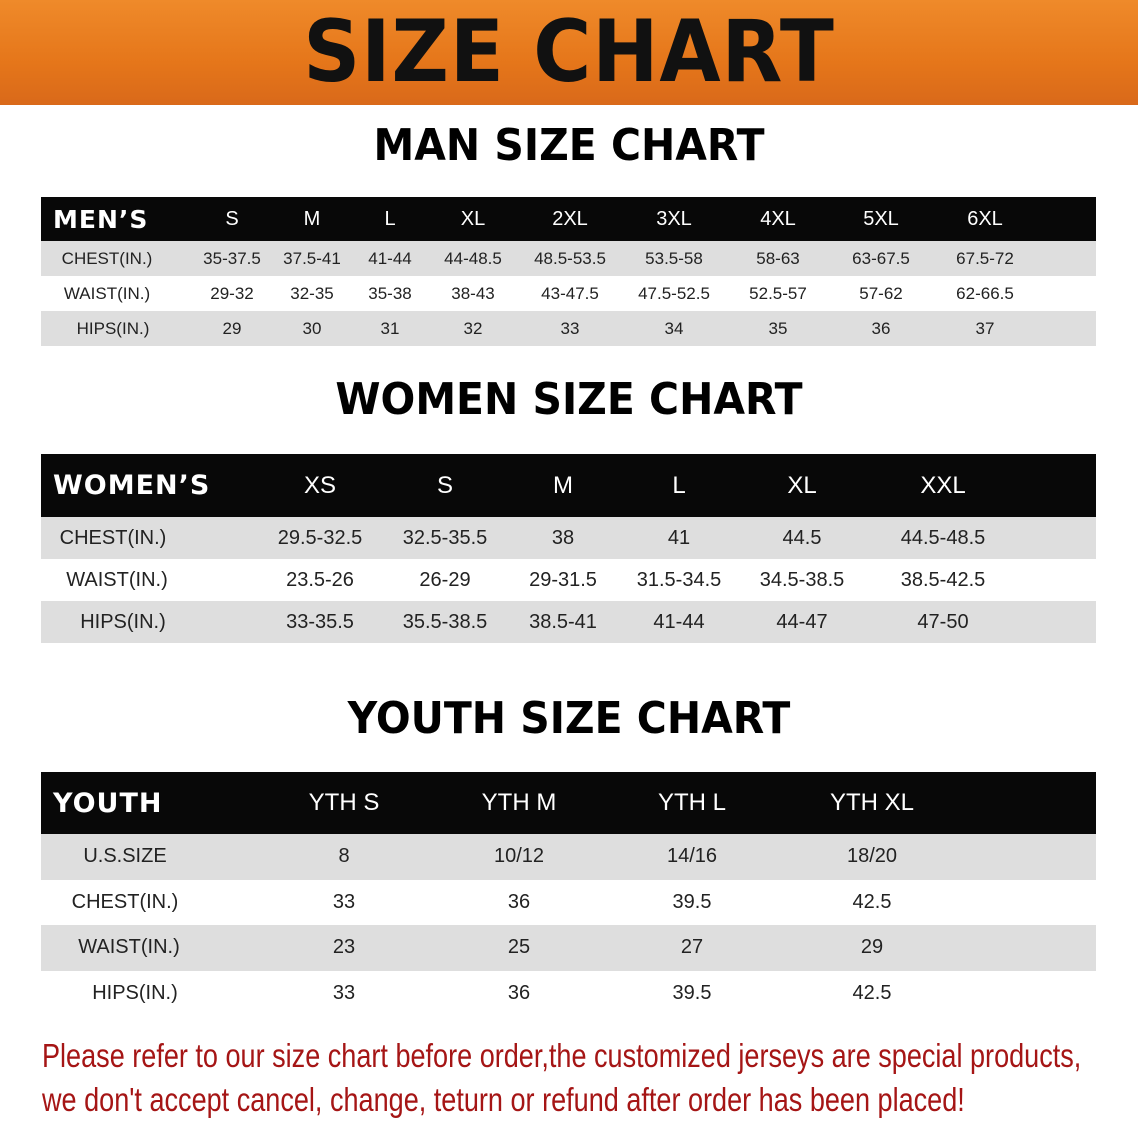  Describe the element at coordinates (778, 218) in the screenshot. I see `men-size-header: 4XL` at that location.